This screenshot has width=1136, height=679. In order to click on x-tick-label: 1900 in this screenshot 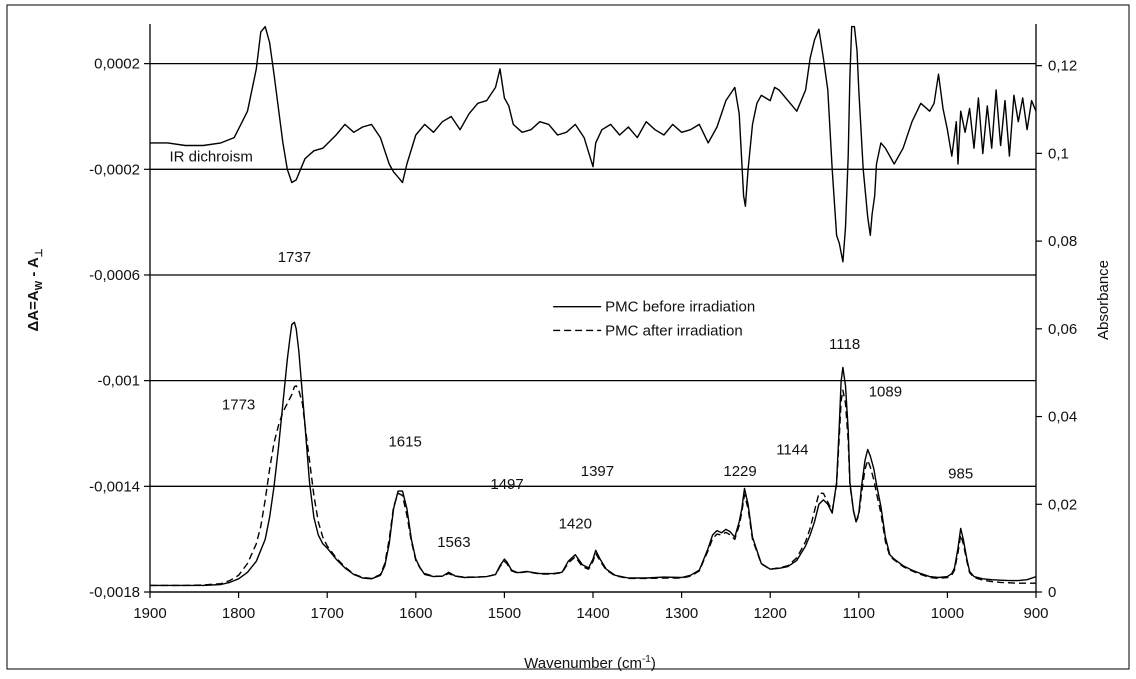, I will do `click(149, 613)`.